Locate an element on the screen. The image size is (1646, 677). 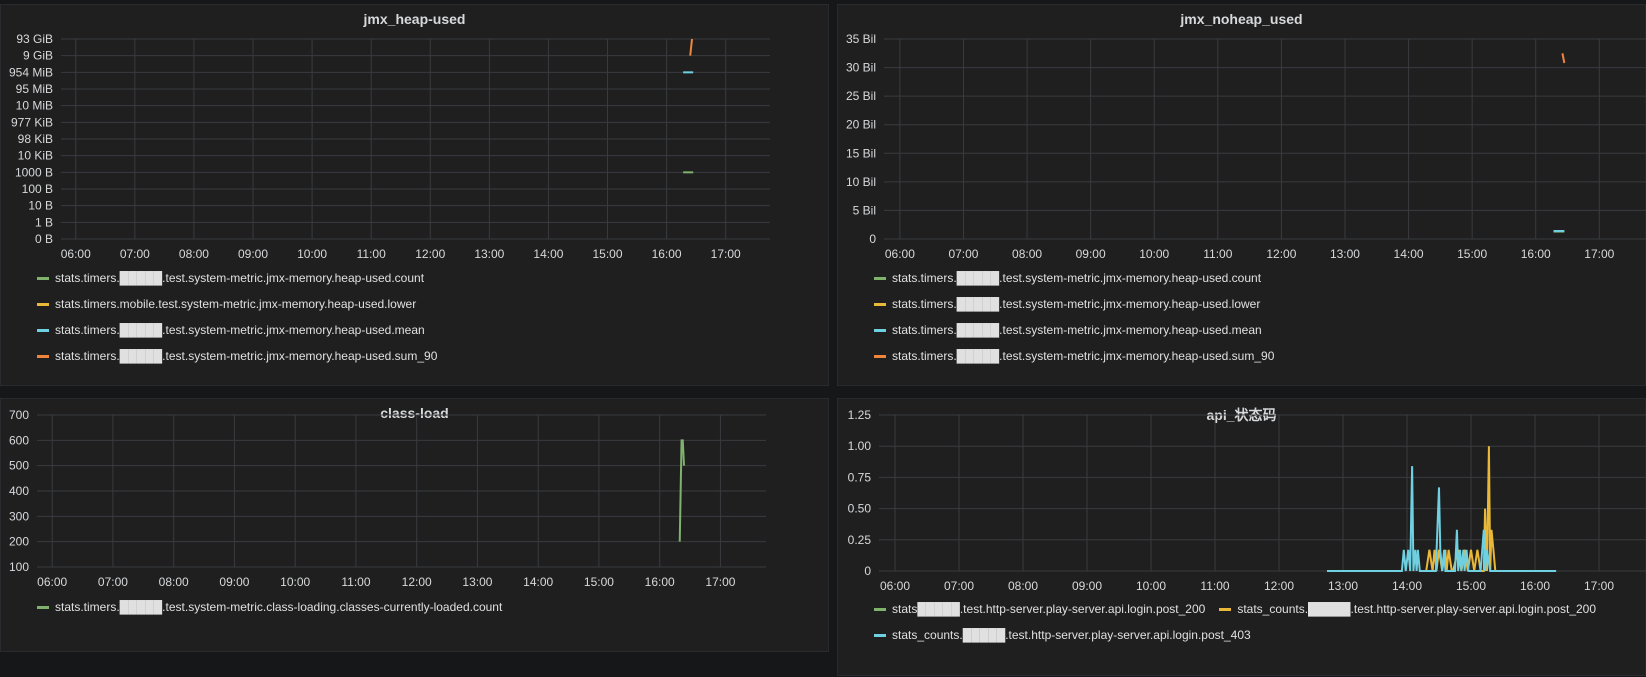
y-tick-label: 10 B is located at coordinates (40, 206).